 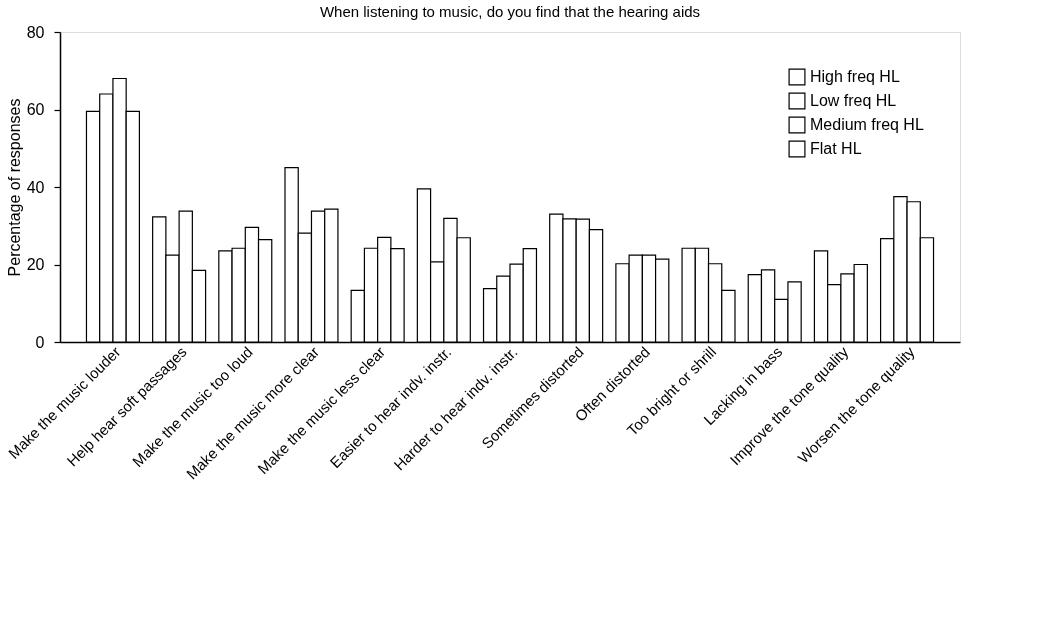 I want to click on legend-label: High freq HL, so click(x=855, y=76).